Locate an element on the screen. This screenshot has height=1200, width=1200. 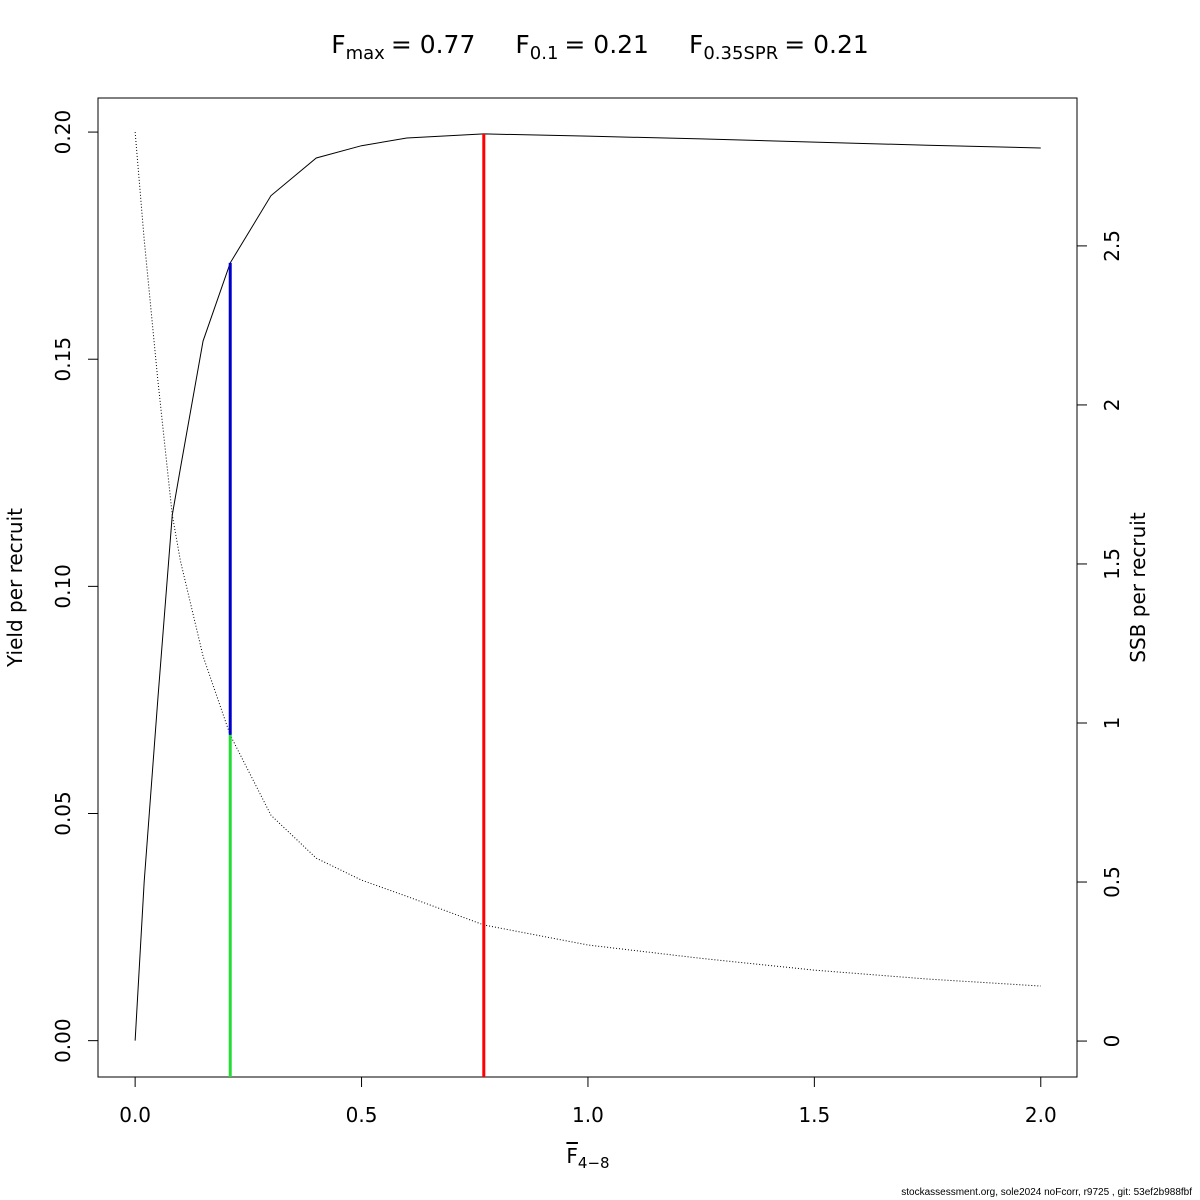
y-tick-label: 0.15 is located at coordinates (63, 359).